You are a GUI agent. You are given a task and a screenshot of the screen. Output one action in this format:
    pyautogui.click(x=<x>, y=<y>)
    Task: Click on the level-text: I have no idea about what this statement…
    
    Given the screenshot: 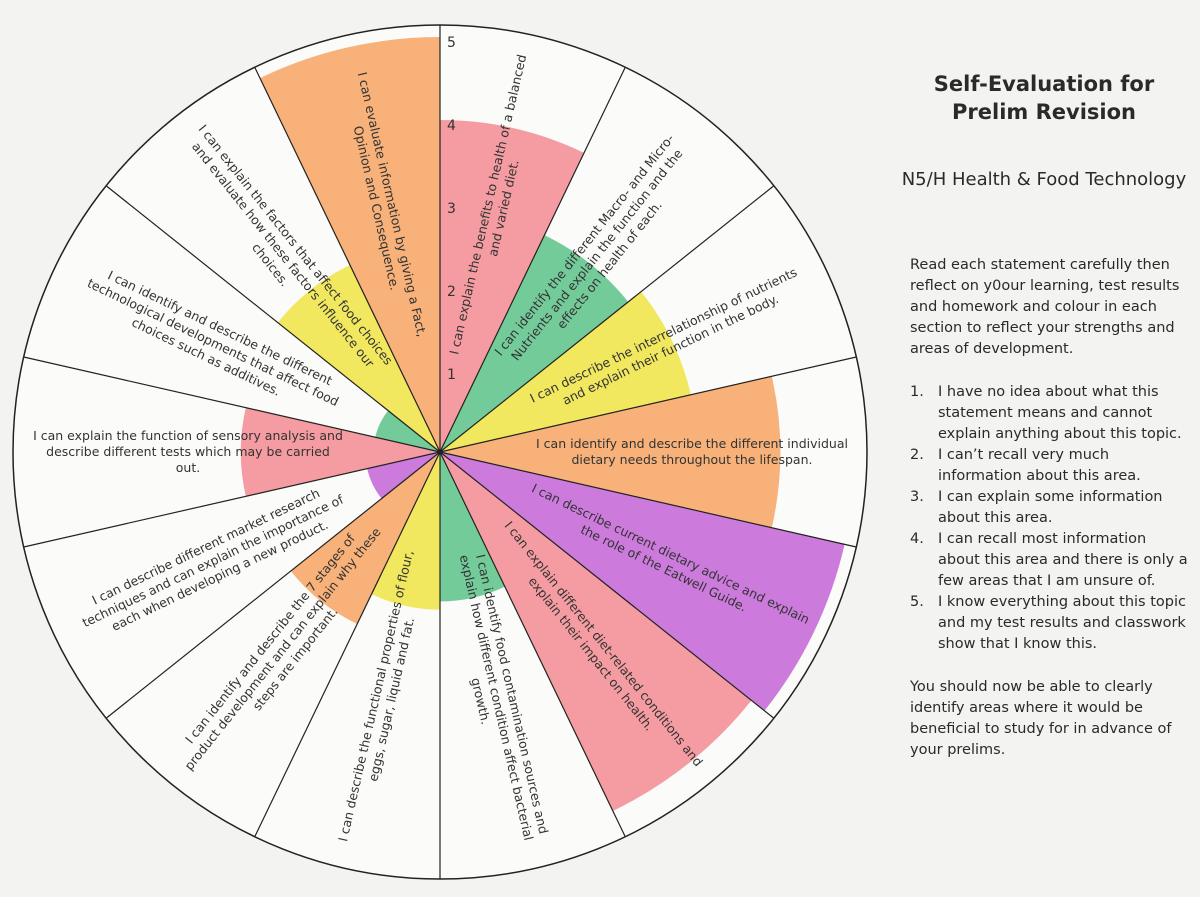 What is the action you would take?
    pyautogui.click(x=1060, y=412)
    